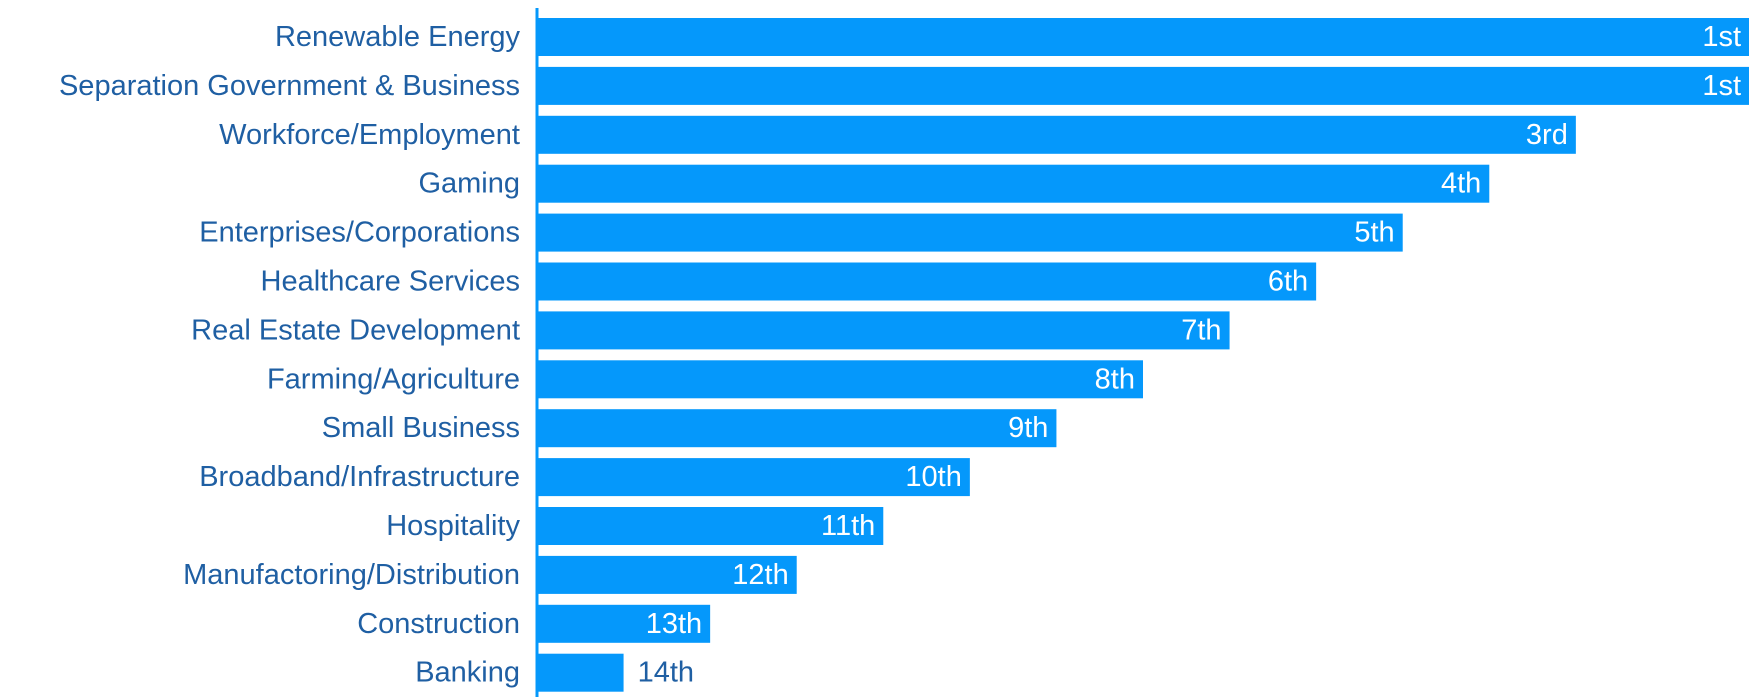  What do you see at coordinates (421, 428) in the screenshot?
I see `category-label: Small Business` at bounding box center [421, 428].